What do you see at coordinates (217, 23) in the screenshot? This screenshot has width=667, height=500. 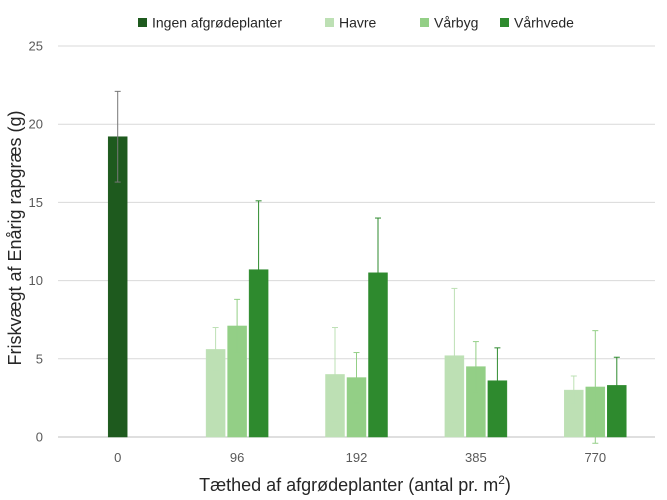 I see `legend-label: Ingen afgrødeplanter` at bounding box center [217, 23].